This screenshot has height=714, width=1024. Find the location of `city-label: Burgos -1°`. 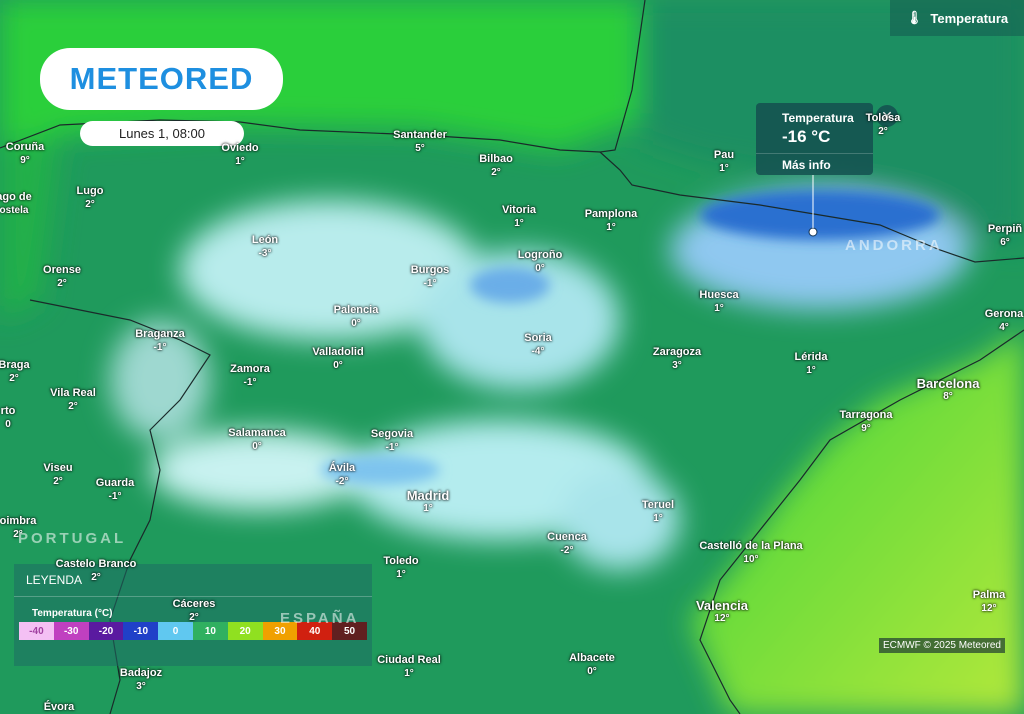

city-label: Burgos -1° is located at coordinates (430, 277).